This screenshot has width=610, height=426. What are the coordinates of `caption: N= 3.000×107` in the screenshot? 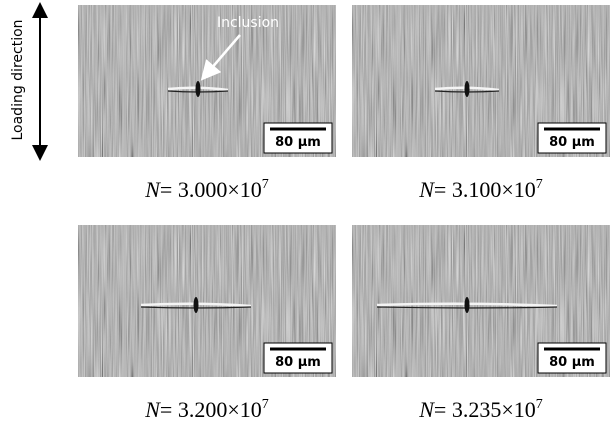 It's located at (206, 189).